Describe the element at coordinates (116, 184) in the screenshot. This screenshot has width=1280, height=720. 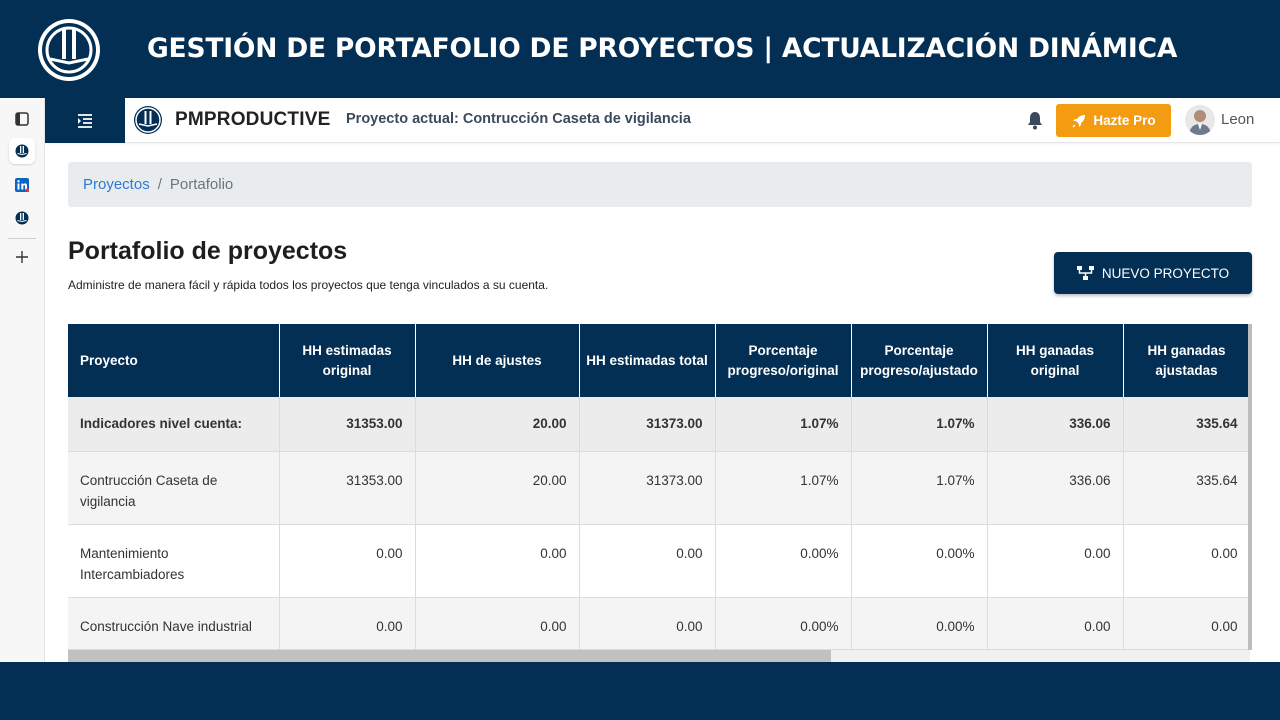
I see `breadcrumb-link-proyectos: Proyectos` at that location.